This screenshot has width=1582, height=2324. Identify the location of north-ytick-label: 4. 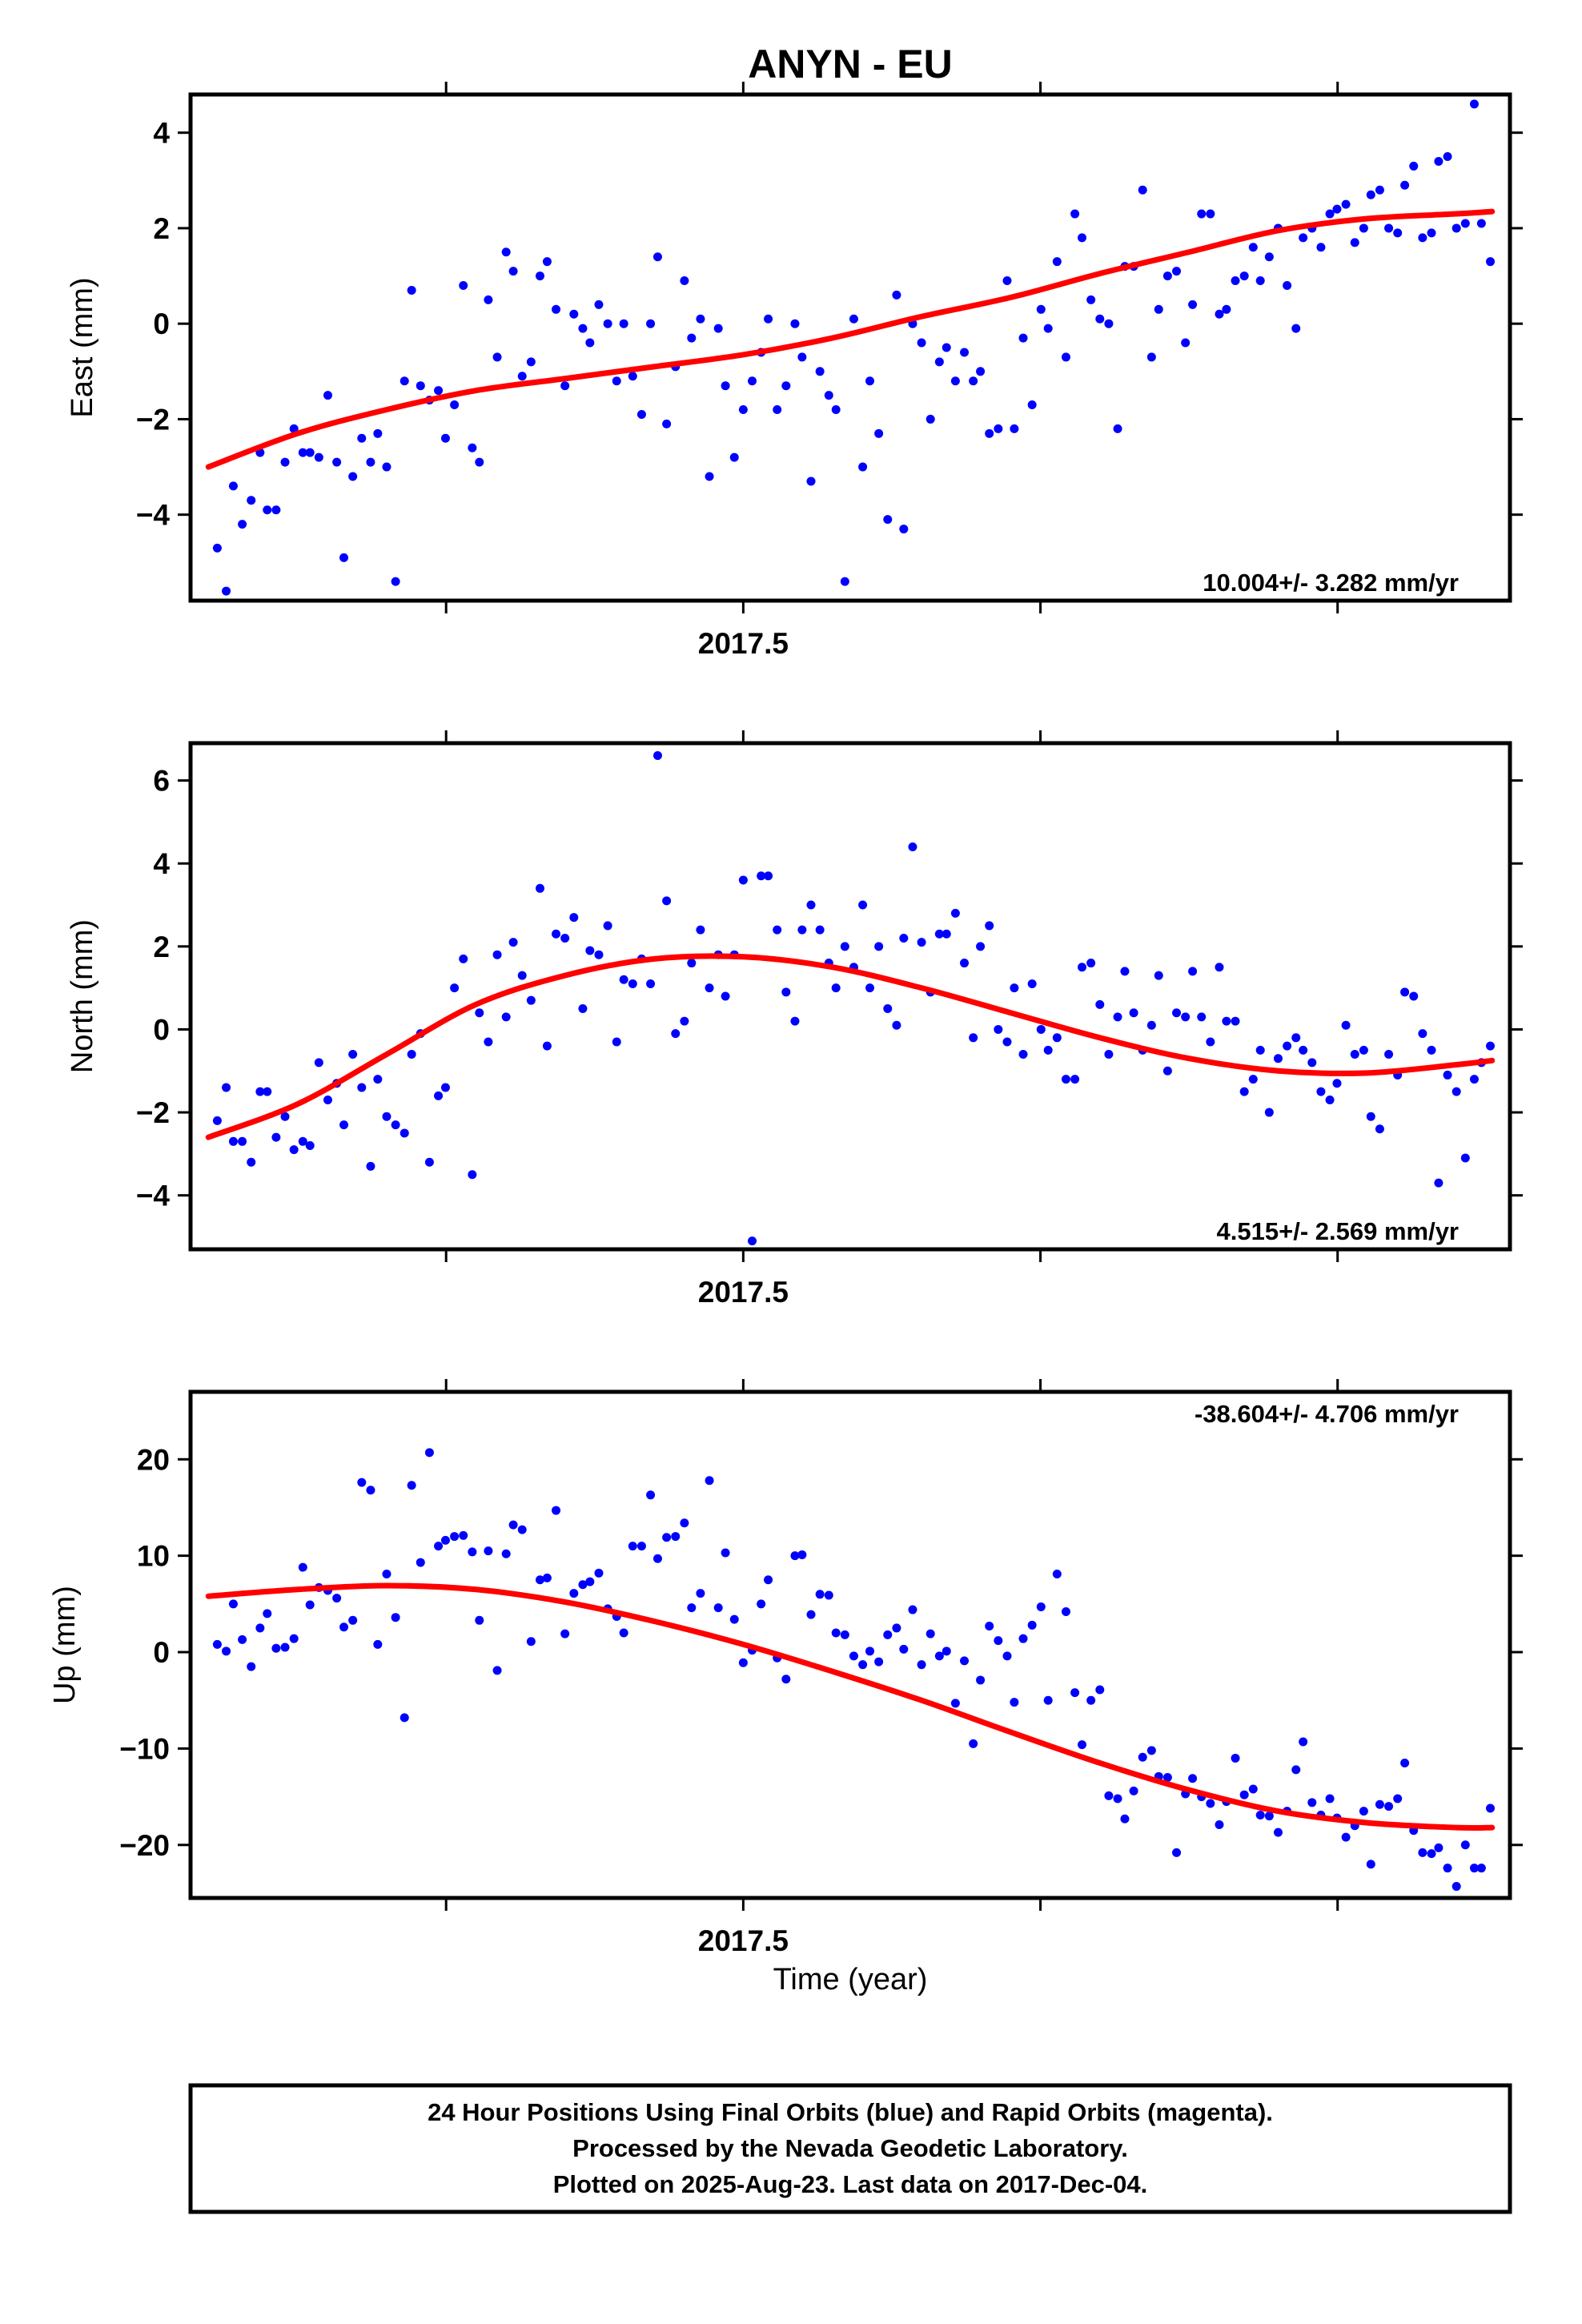
(161, 864).